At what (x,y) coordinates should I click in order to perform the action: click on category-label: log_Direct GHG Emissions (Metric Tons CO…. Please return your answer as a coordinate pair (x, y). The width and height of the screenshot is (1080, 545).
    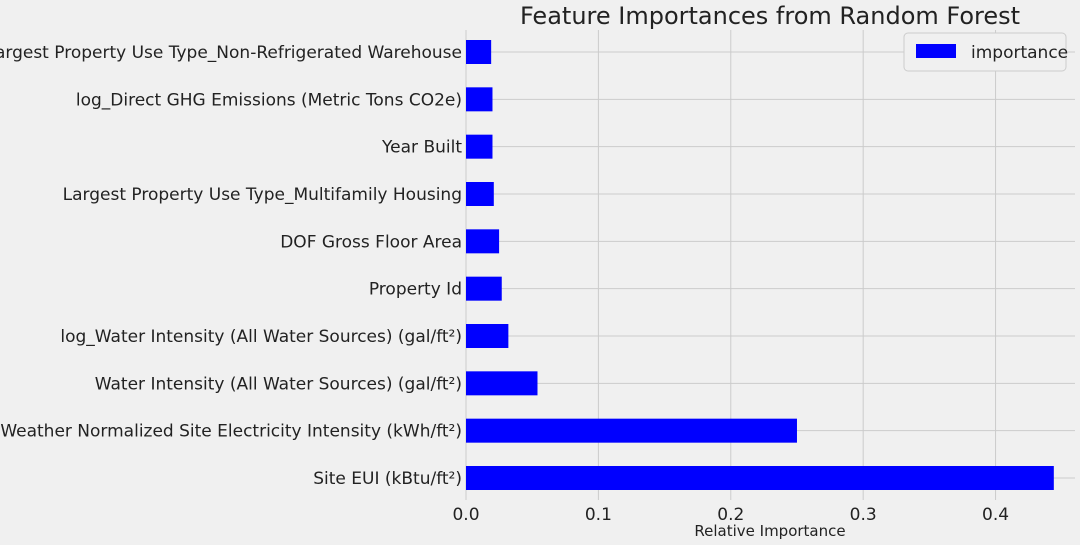
    Looking at the image, I should click on (269, 100).